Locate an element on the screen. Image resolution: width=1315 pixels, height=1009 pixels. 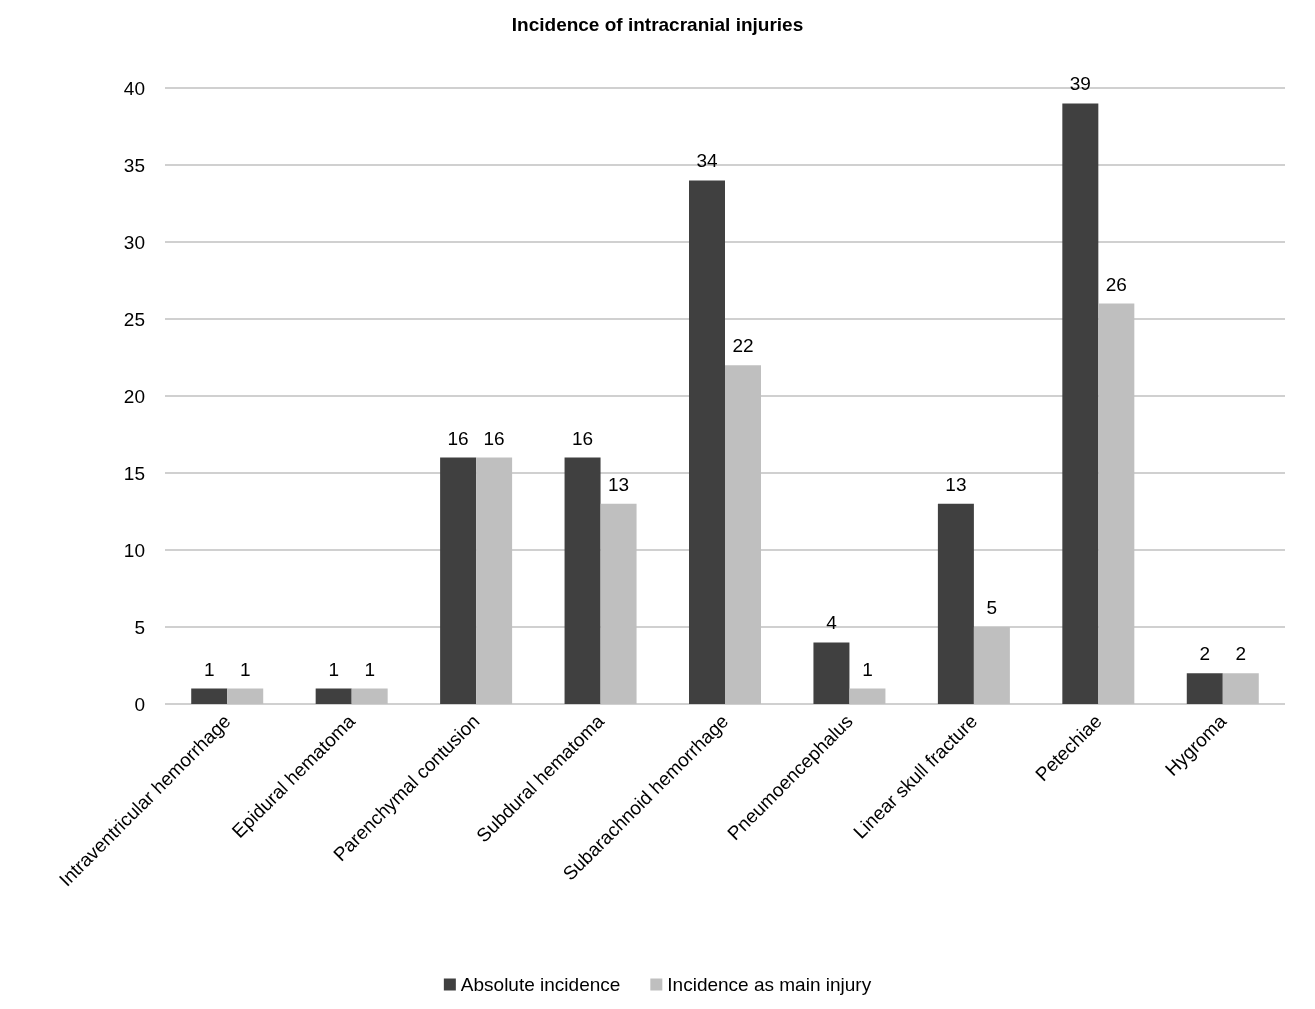
data-label: 26 is located at coordinates (1116, 284).